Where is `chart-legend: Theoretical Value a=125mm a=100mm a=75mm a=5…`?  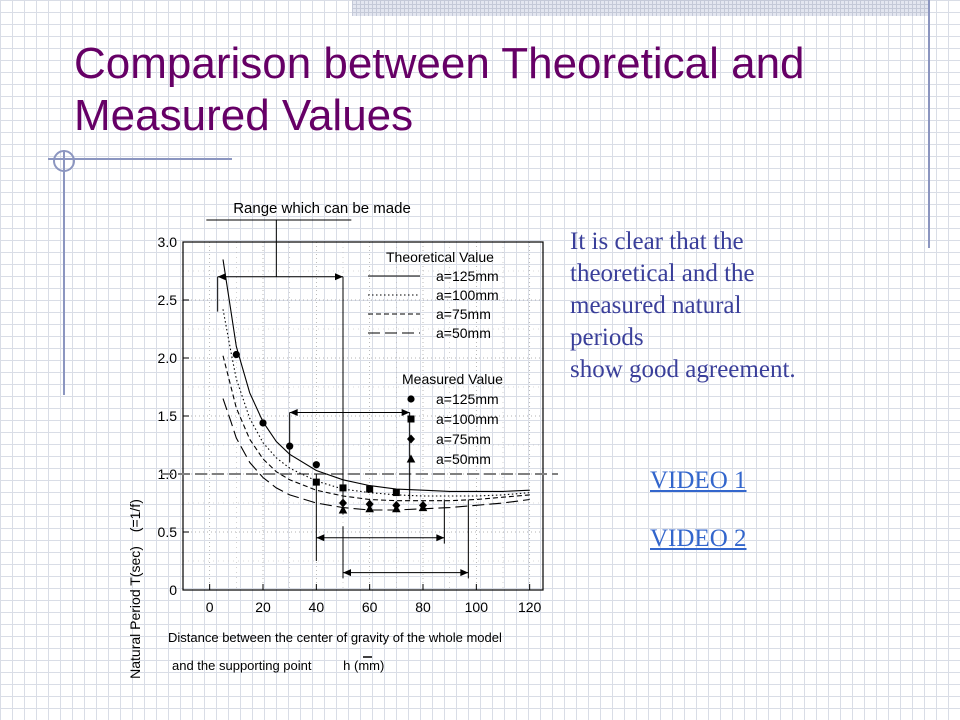 chart-legend: Theoretical Value a=125mm a=100mm a=75mm a=5… is located at coordinates (435, 358).